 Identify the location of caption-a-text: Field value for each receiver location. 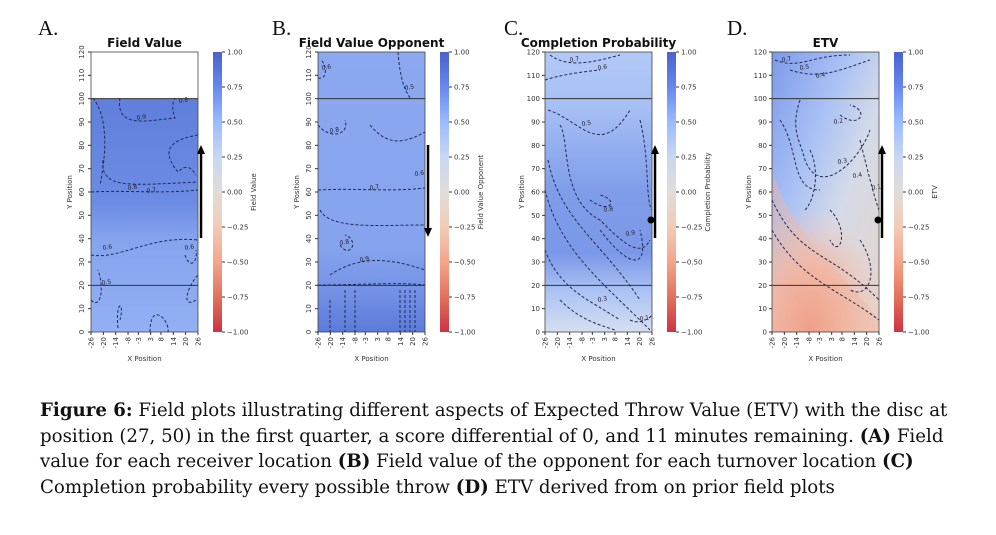
(492, 449).